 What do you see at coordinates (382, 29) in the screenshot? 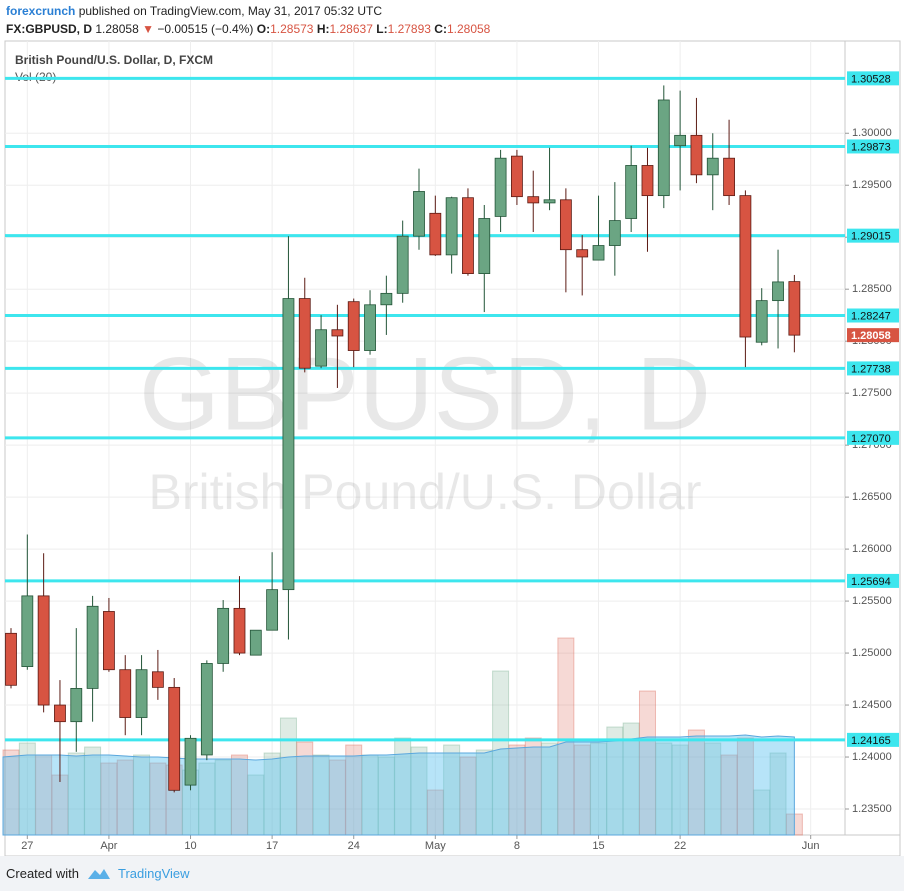
I see `ohlc-label: L:` at bounding box center [382, 29].